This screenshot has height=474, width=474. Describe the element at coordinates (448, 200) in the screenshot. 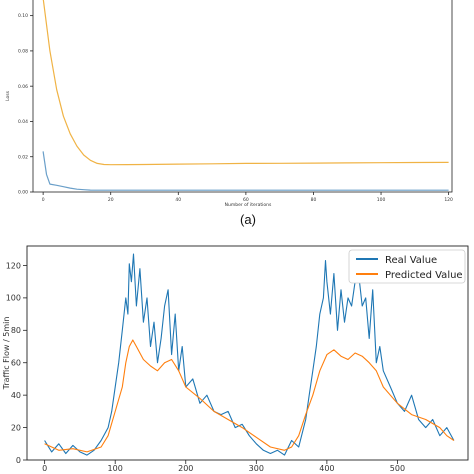

I see `x-tick-label: 120` at that location.